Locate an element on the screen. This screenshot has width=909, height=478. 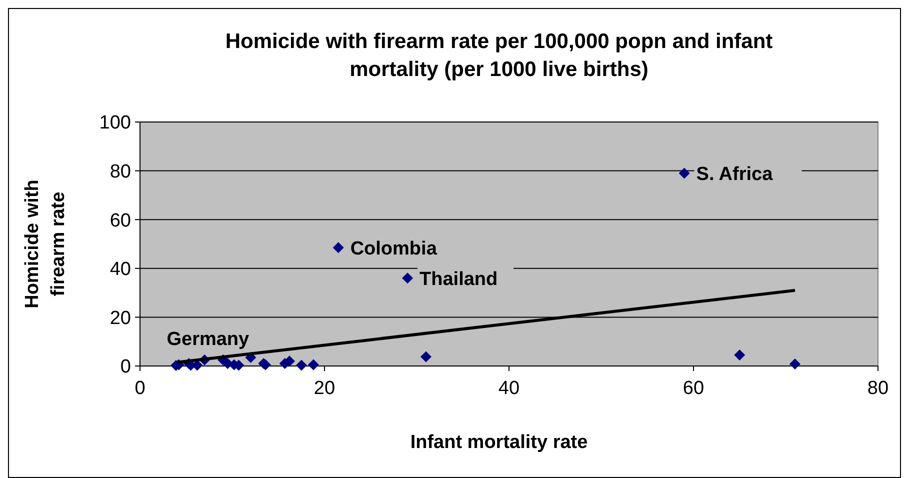
y-tick-label: 80 is located at coordinates (120, 171).